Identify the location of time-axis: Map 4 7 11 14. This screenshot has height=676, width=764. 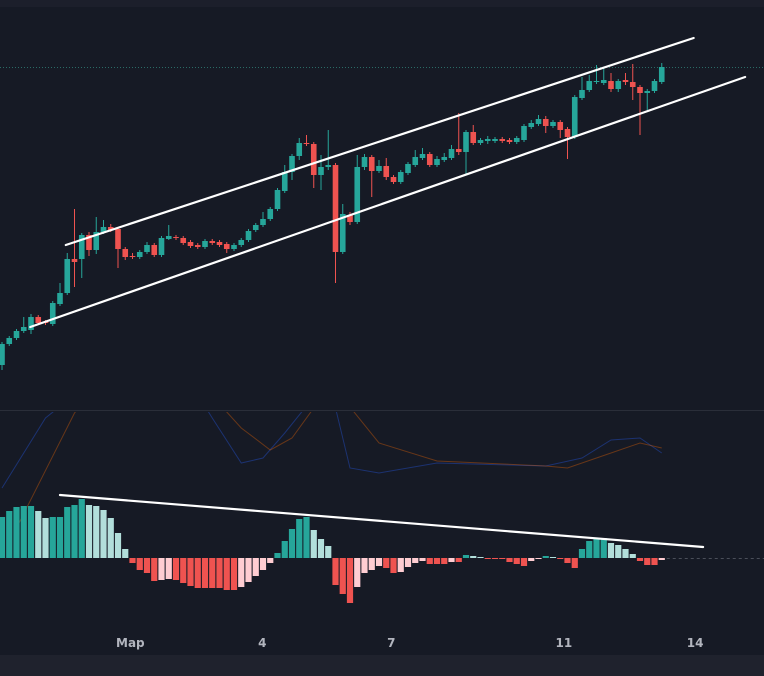
(409, 643).